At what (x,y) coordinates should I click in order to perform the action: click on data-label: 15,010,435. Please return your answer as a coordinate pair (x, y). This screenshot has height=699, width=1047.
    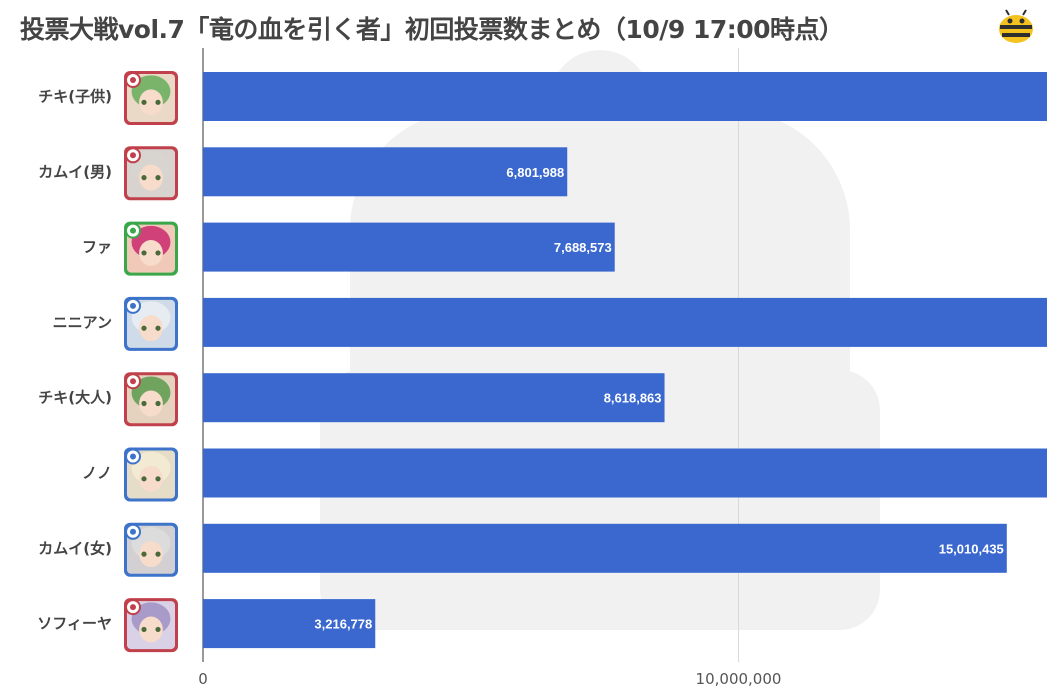
    Looking at the image, I should click on (971, 548).